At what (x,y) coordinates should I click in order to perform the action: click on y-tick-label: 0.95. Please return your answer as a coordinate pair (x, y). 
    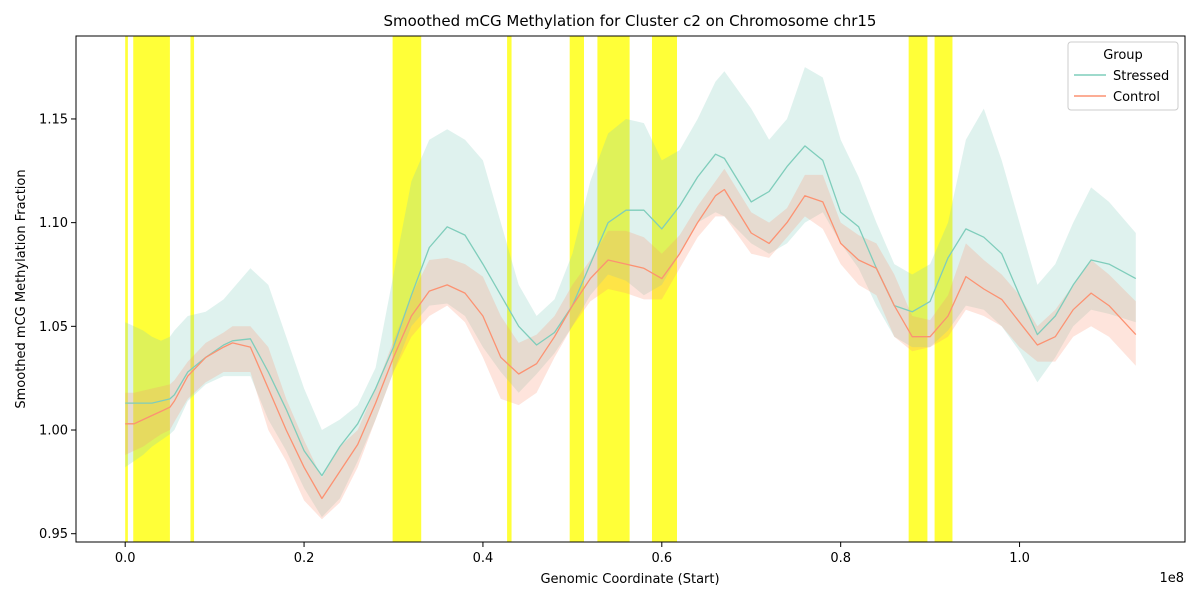
    Looking at the image, I should click on (53, 534).